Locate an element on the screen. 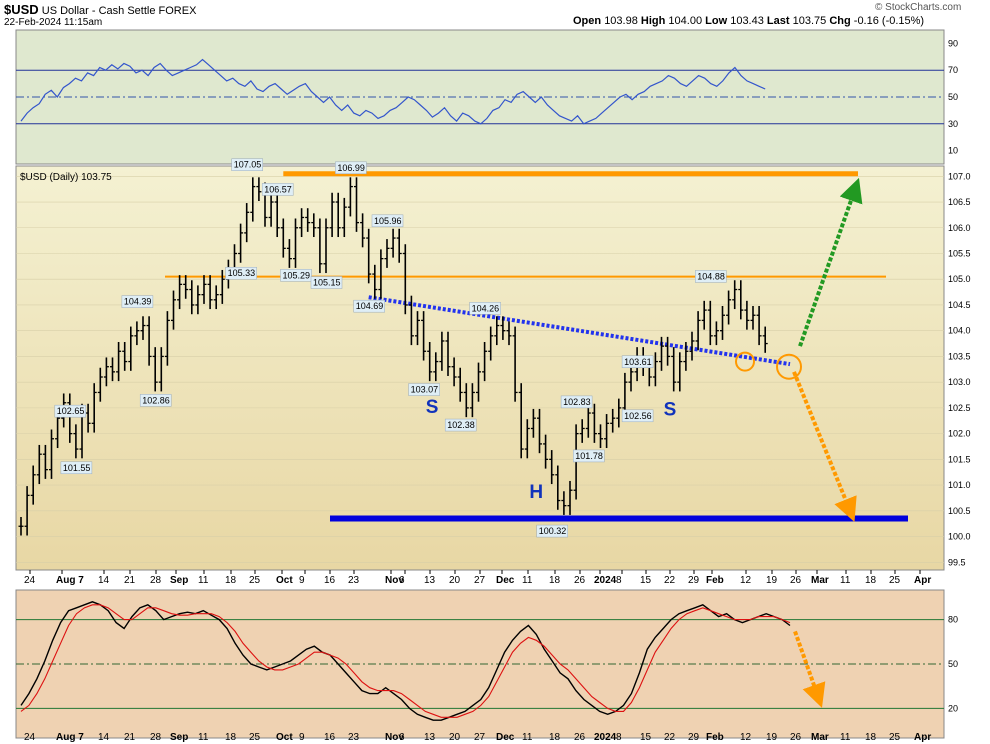 Image resolution: width=990 pixels, height=744 pixels. symbol: $USD is located at coordinates (21, 9).